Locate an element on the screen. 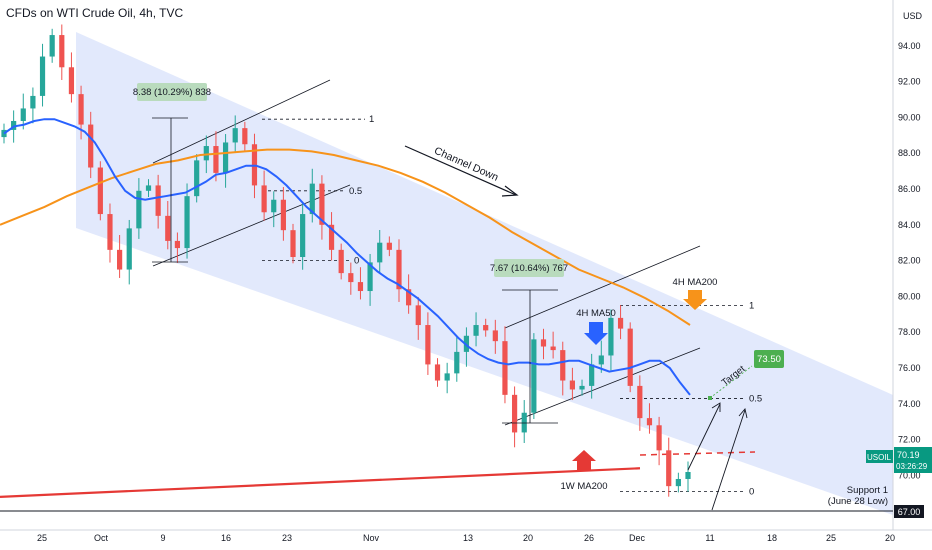 The image size is (932, 550). price-tick-label: 82.00 is located at coordinates (909, 261).